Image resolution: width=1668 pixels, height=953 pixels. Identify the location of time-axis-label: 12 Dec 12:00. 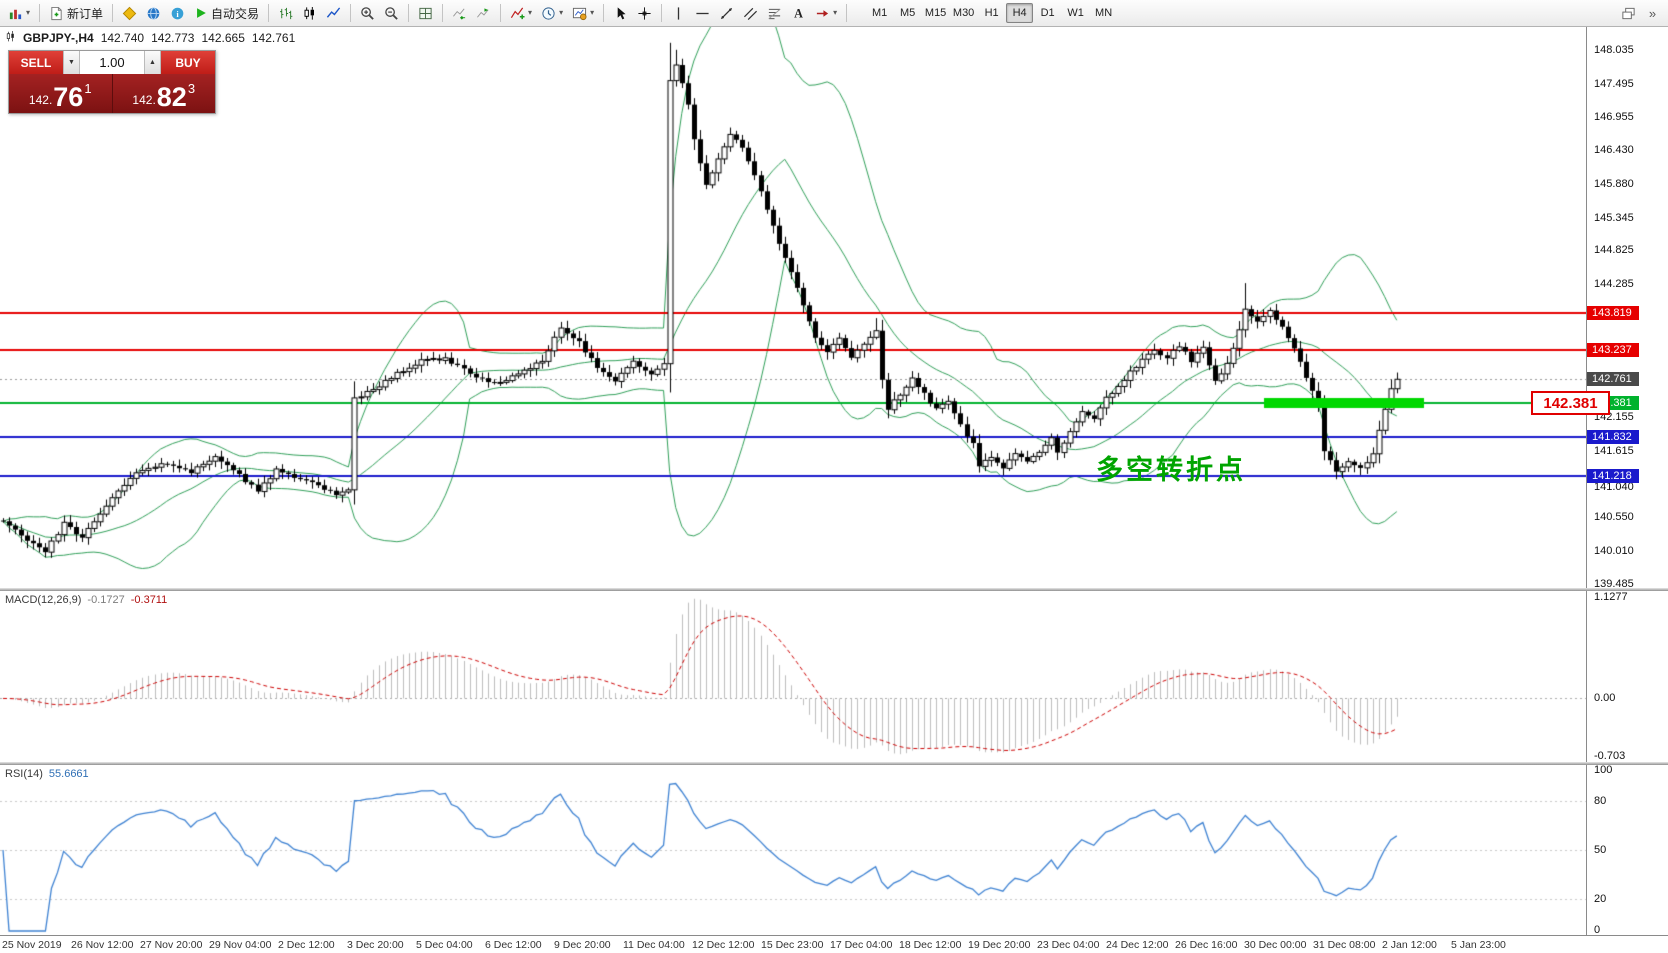
(723, 945).